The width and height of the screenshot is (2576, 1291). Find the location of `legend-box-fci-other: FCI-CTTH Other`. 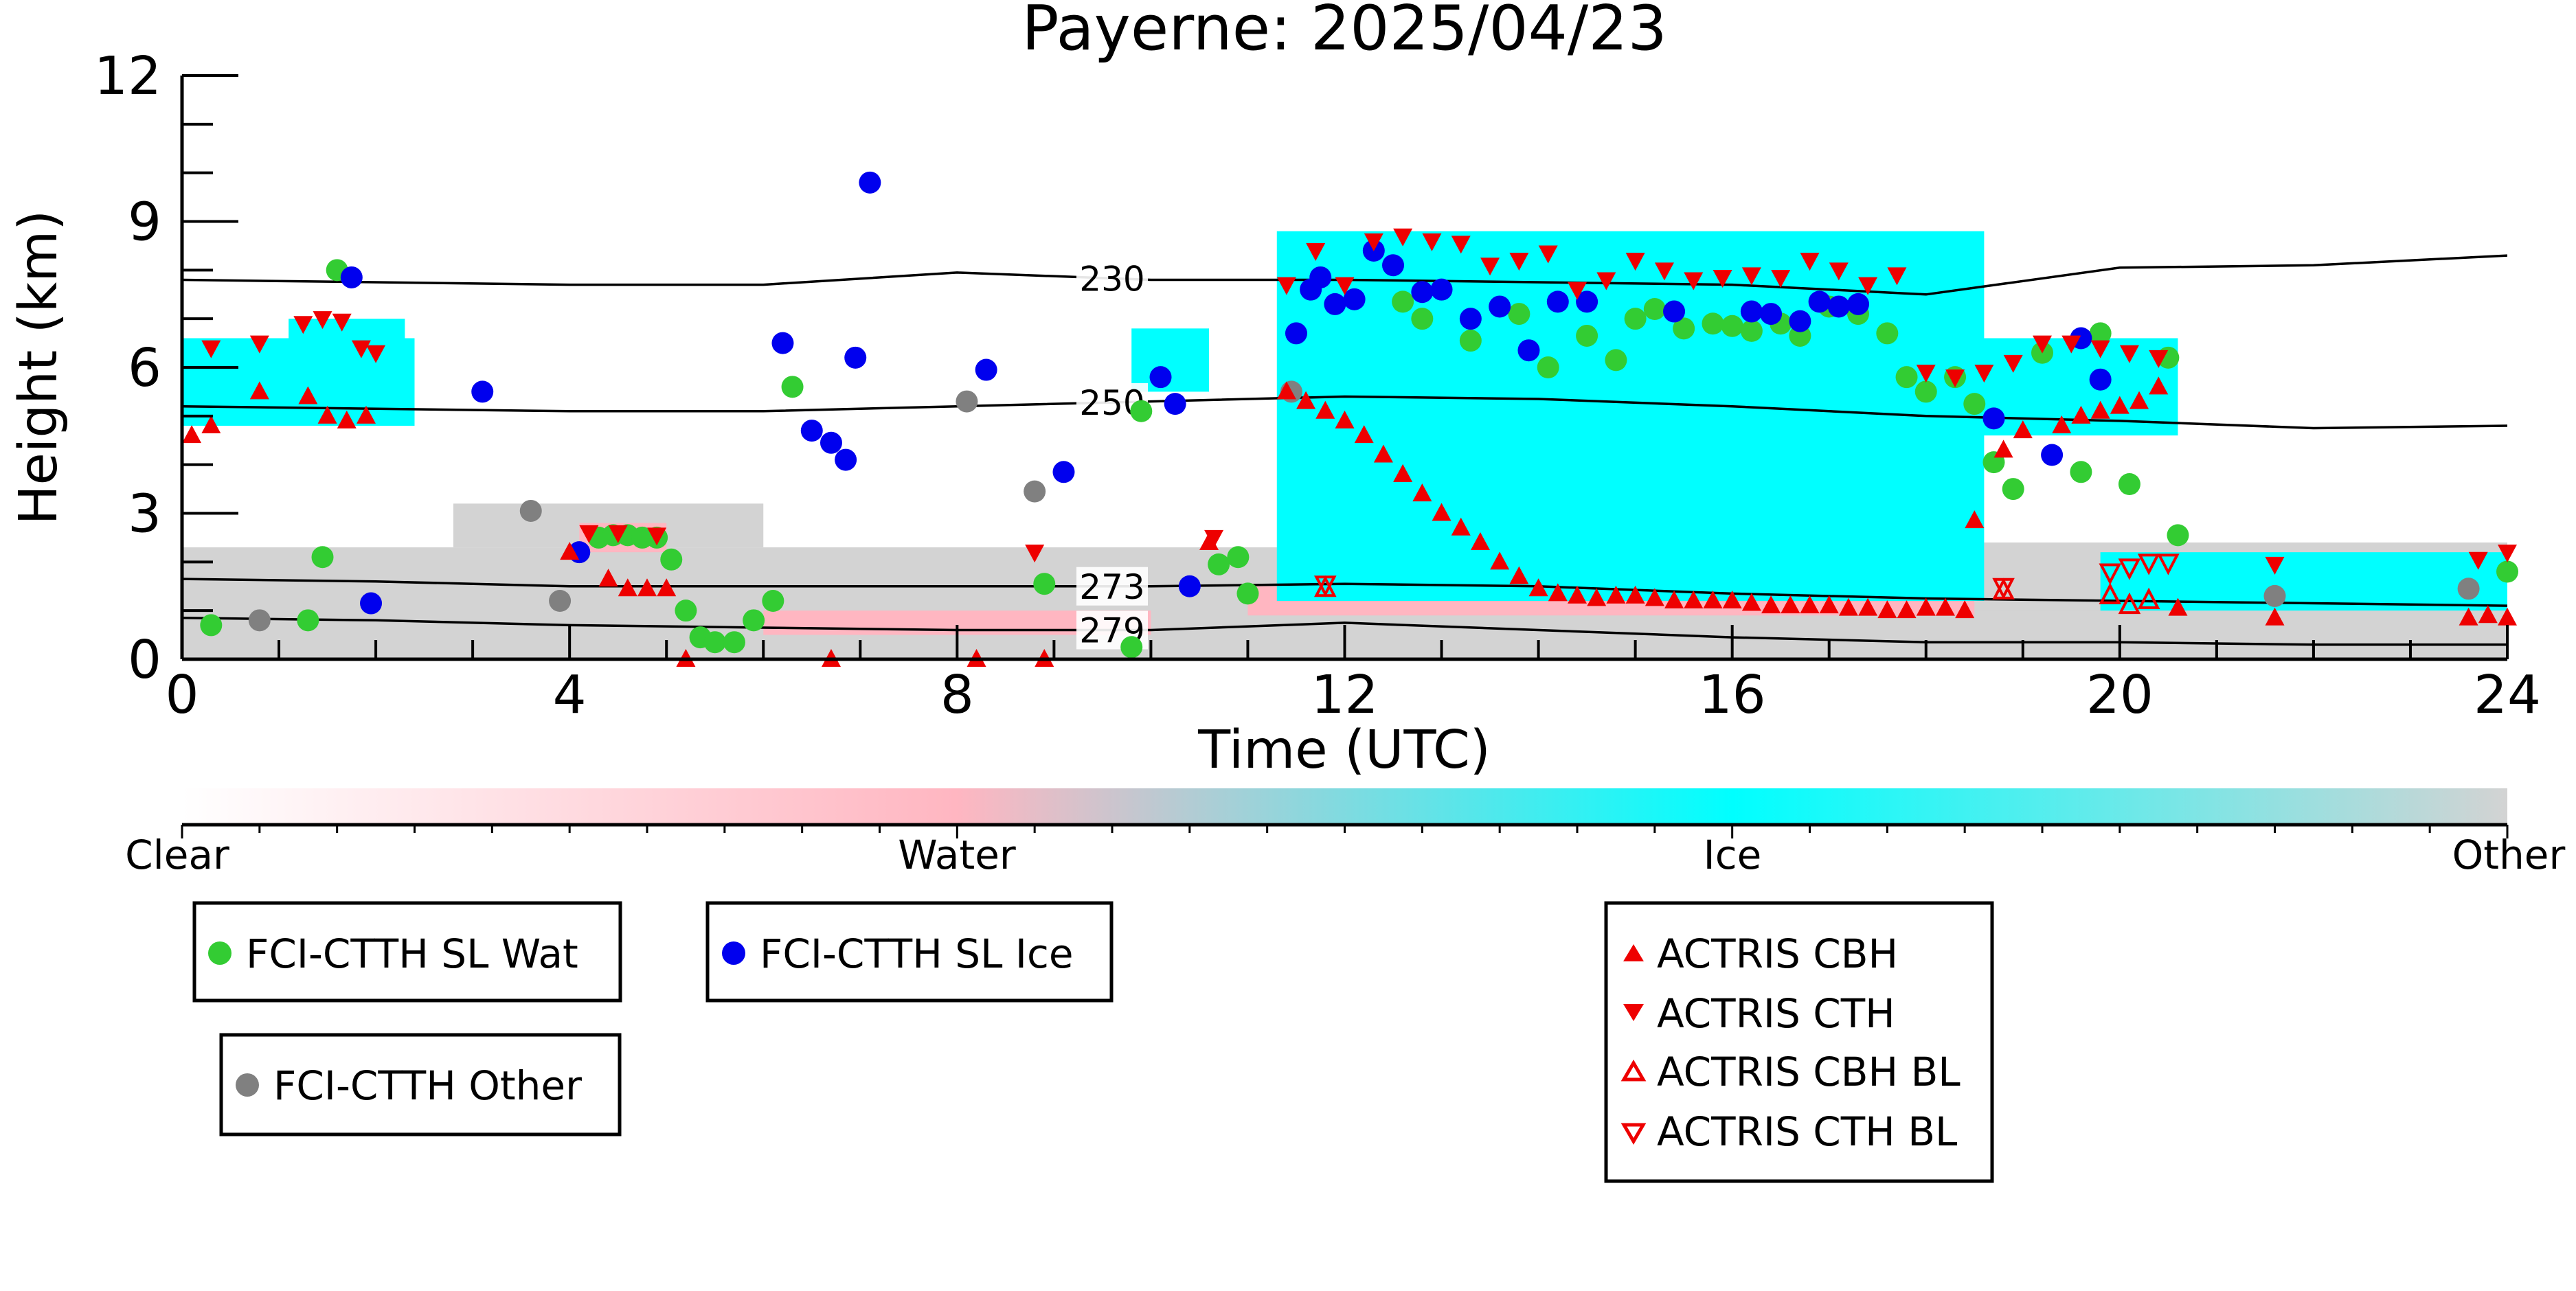

legend-box-fci-other: FCI-CTTH Other is located at coordinates (420, 1084).